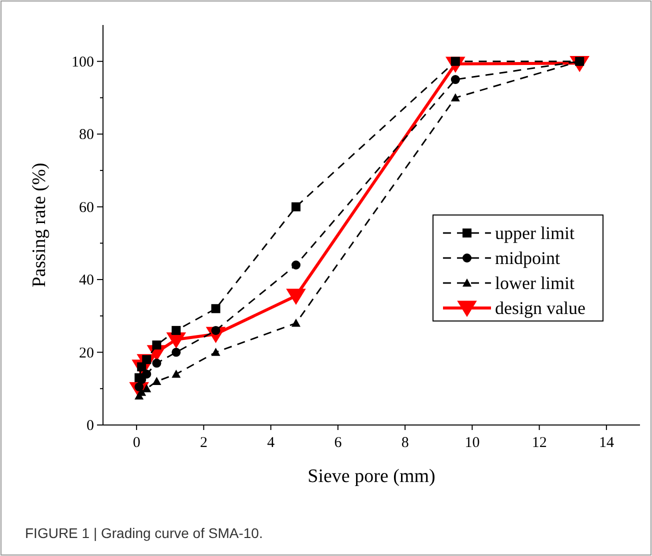  Describe the element at coordinates (527, 258) in the screenshot. I see `legend-label: midpoint` at that location.